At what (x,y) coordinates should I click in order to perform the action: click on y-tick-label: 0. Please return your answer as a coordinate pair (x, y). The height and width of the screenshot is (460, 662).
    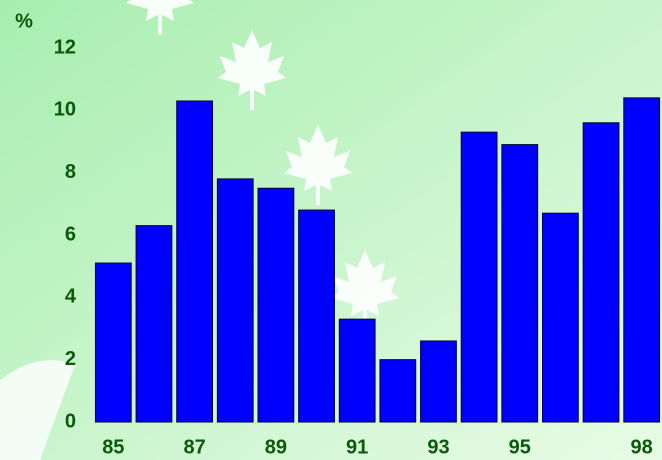
    Looking at the image, I should click on (70, 421).